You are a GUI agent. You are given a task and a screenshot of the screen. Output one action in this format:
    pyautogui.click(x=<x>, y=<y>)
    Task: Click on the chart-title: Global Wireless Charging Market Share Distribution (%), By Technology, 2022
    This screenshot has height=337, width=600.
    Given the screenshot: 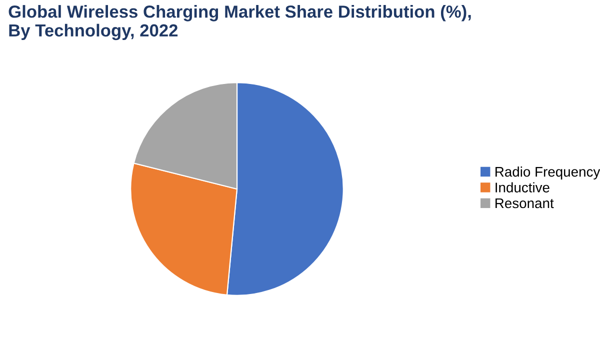 What is the action you would take?
    pyautogui.click(x=239, y=22)
    